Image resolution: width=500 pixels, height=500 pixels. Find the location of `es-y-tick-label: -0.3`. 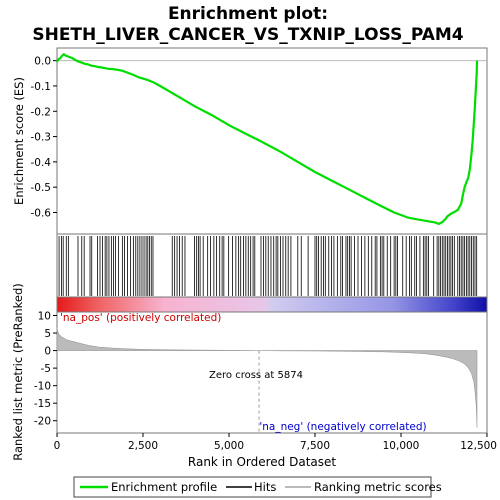

es-y-tick-label: -0.3 is located at coordinates (41, 138).